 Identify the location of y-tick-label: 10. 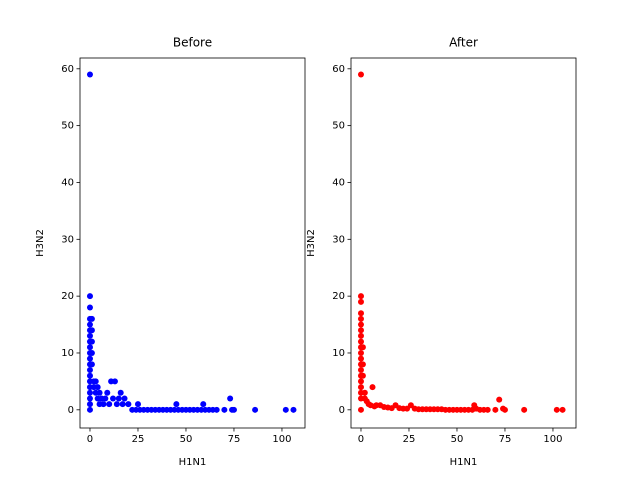
(338, 353).